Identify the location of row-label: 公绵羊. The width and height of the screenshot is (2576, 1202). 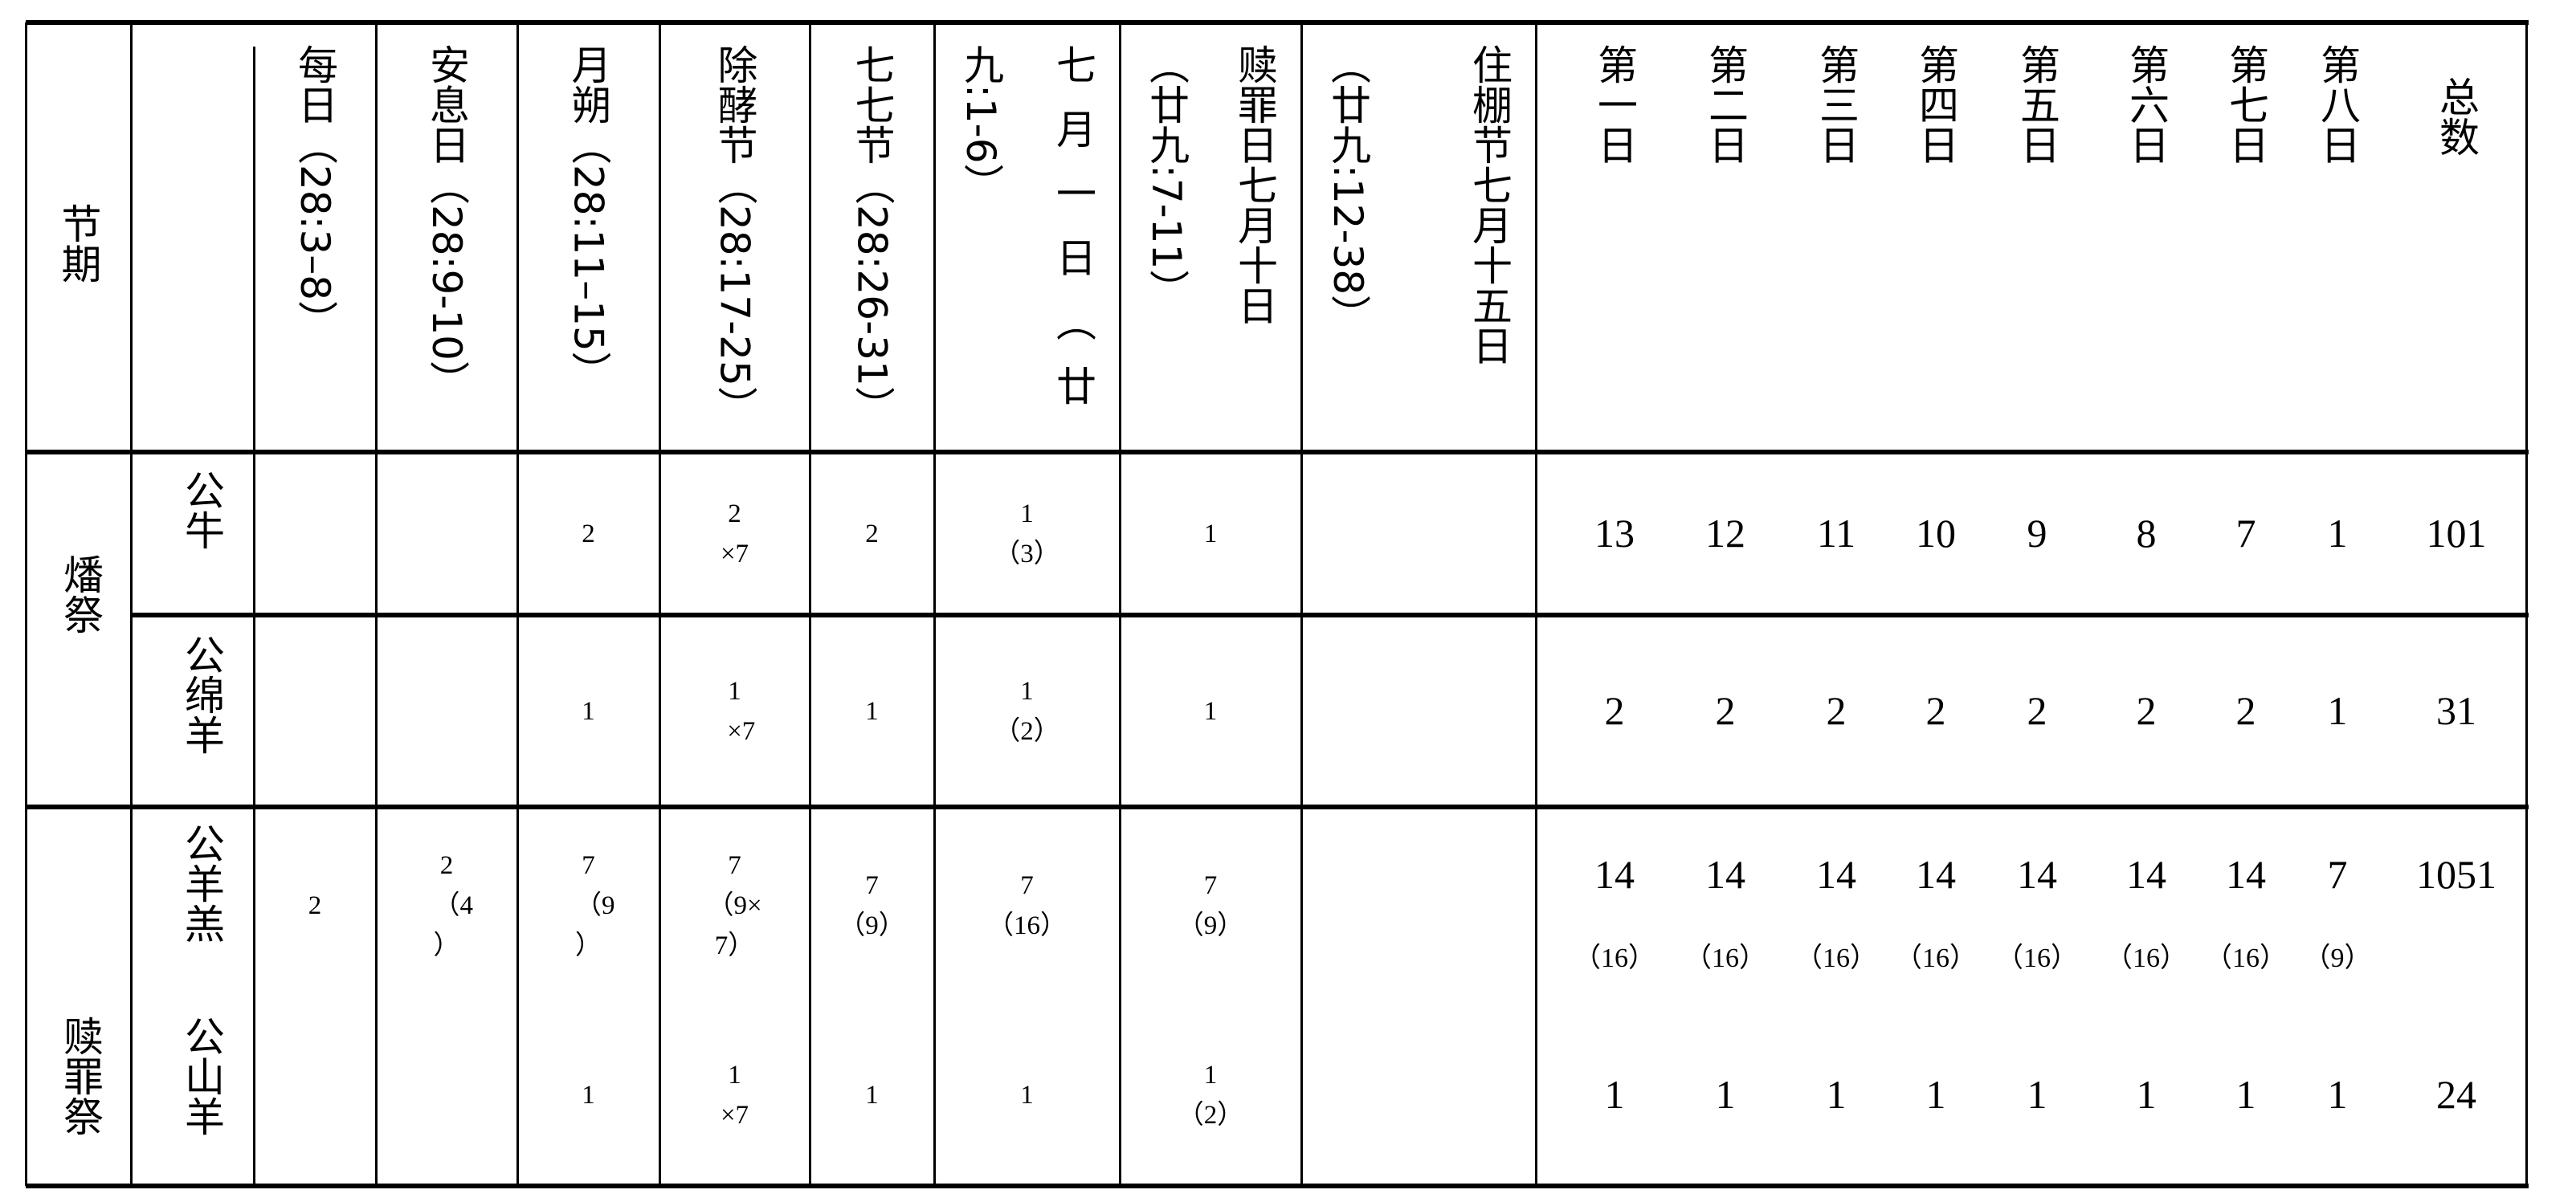
(201, 694).